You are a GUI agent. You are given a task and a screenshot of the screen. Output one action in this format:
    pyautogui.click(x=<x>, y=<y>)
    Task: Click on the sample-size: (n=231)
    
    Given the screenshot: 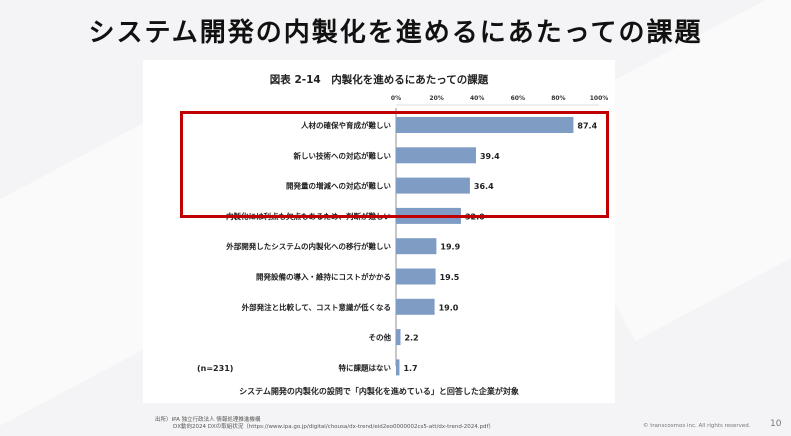 What is the action you would take?
    pyautogui.click(x=215, y=368)
    